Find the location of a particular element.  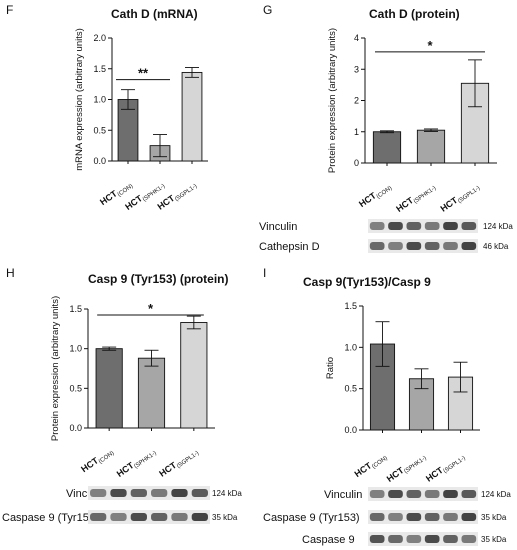

y-tick-label: 0 is located at coordinates (356, 163).